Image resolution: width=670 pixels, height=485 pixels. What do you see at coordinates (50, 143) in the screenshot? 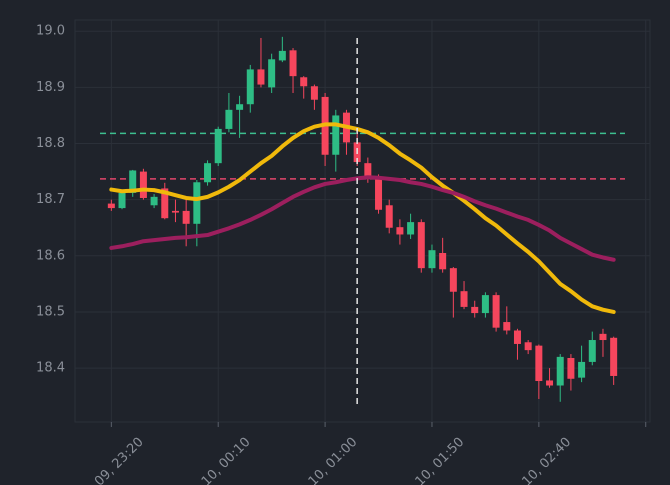
I see `y-tick-label: 18.8` at bounding box center [50, 143].